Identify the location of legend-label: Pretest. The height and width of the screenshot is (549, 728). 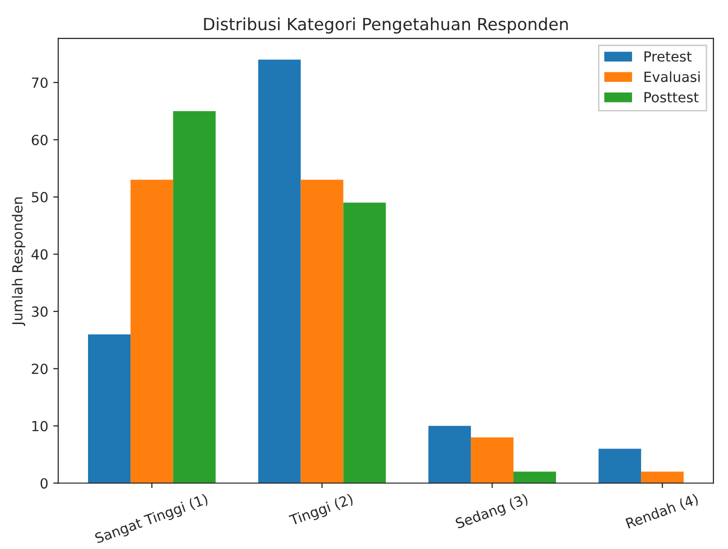
(668, 56).